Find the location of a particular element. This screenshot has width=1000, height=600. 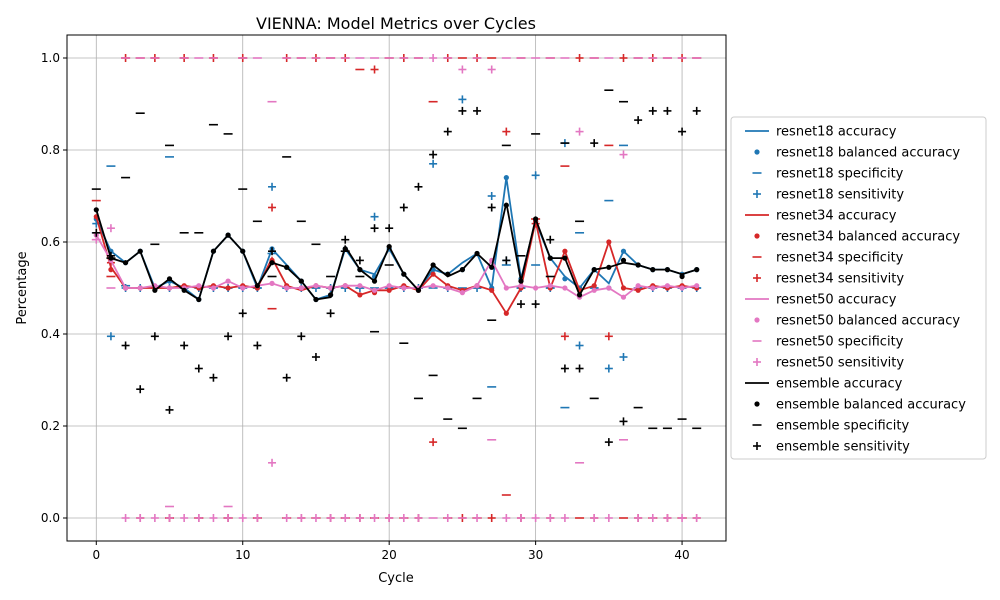

legend-label: ensemble accuracy is located at coordinates (839, 384).